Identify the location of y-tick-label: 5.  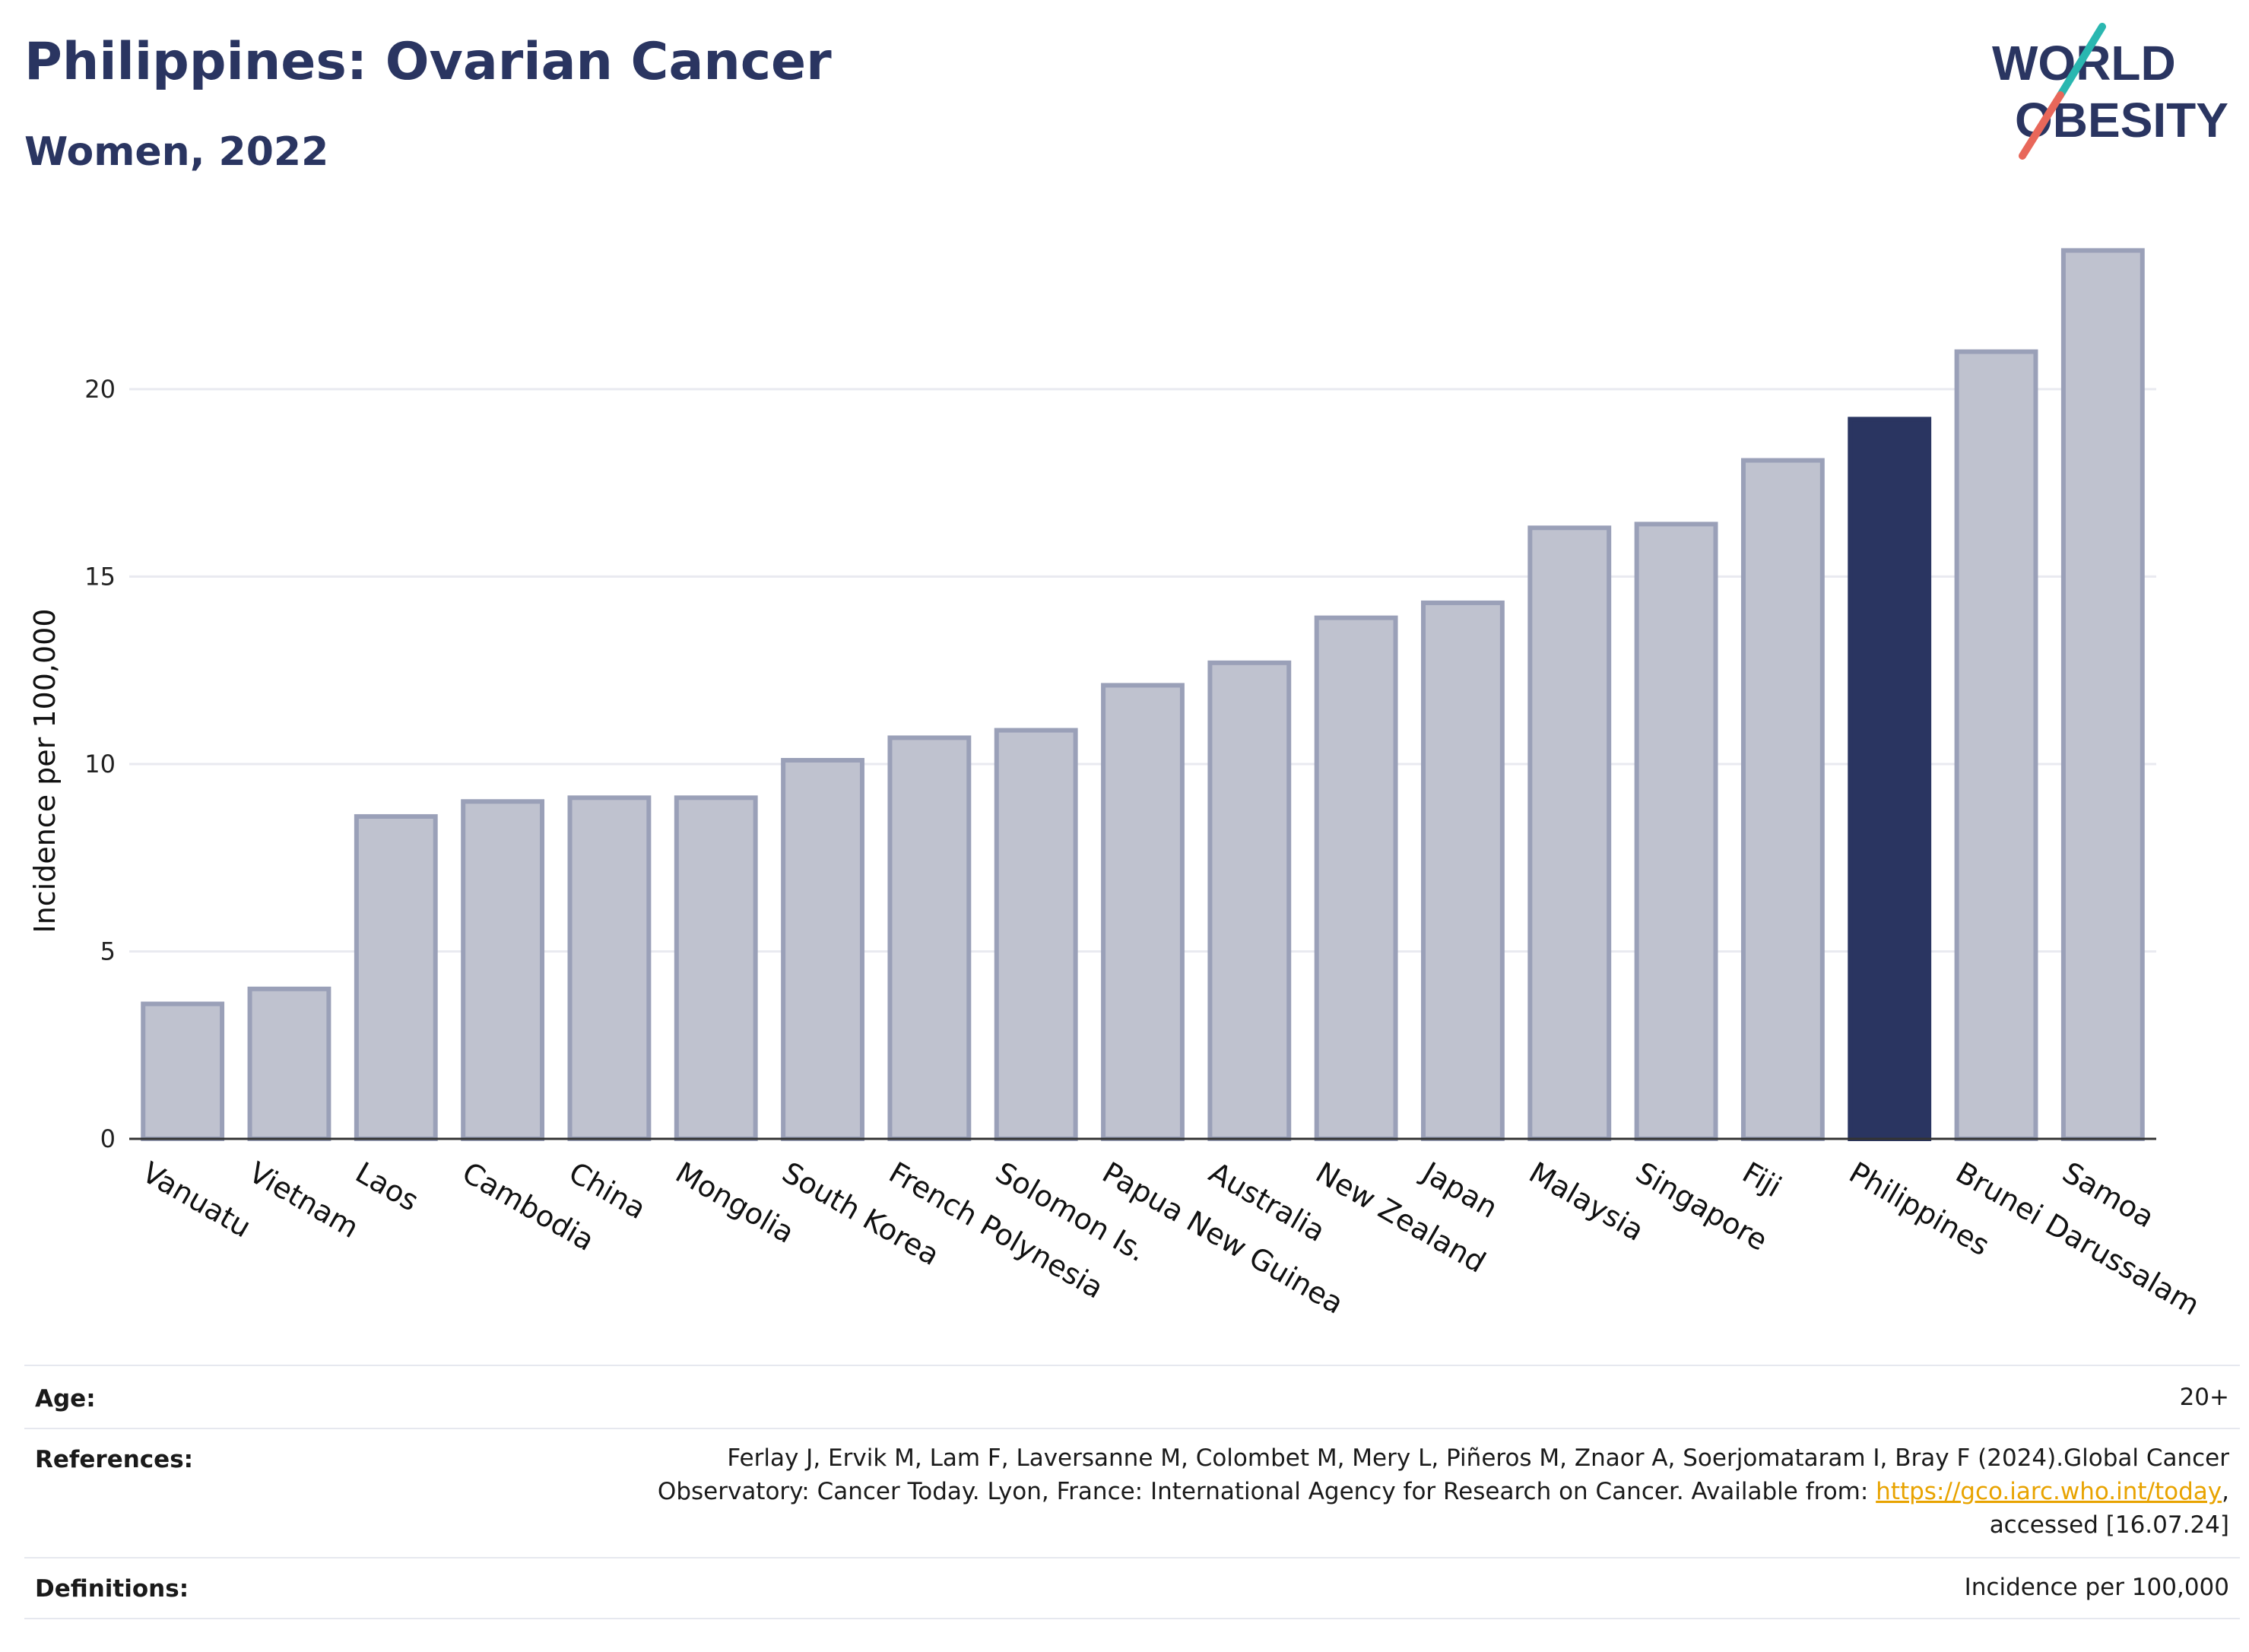
(108, 951).